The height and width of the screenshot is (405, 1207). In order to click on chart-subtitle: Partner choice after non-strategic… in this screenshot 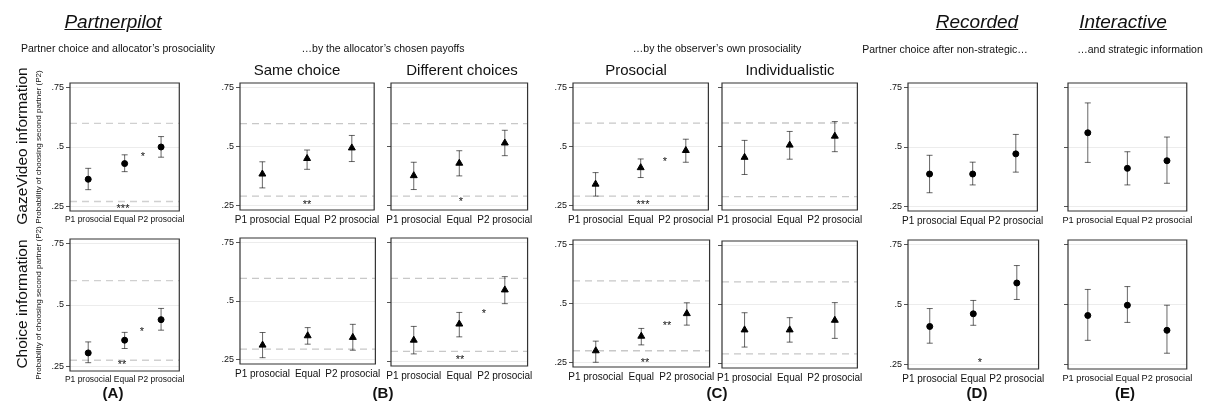, I will do `click(945, 49)`.